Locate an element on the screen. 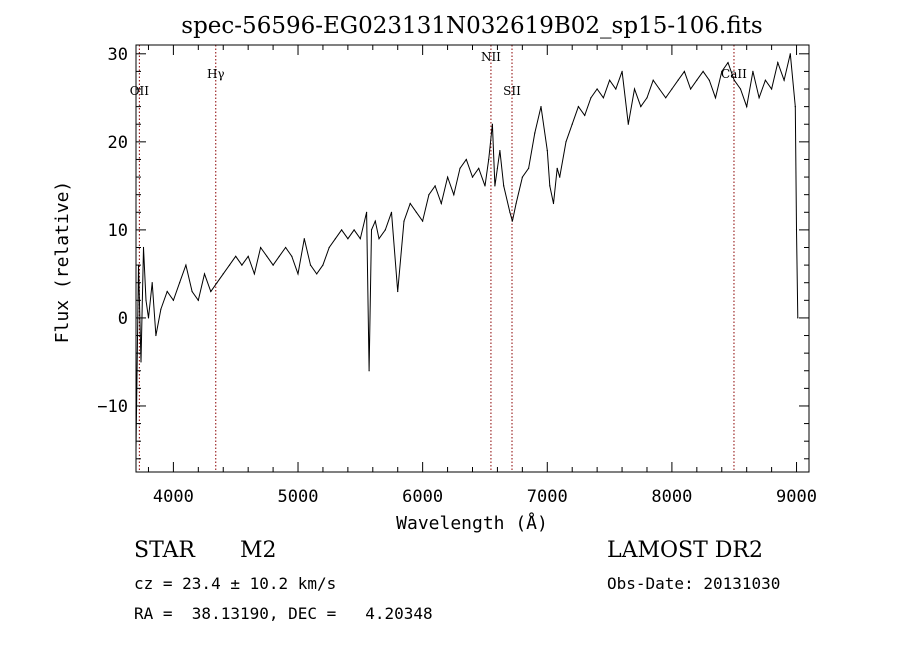 The height and width of the screenshot is (649, 900). object-class: STAR is located at coordinates (164, 550).